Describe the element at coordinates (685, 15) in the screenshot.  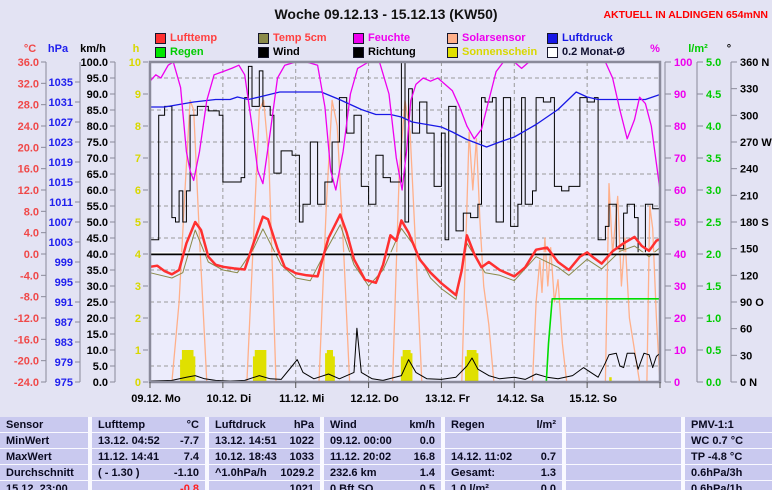
I see `current-location-status: AKTUELL IN ALDINGEN 654mNN` at that location.